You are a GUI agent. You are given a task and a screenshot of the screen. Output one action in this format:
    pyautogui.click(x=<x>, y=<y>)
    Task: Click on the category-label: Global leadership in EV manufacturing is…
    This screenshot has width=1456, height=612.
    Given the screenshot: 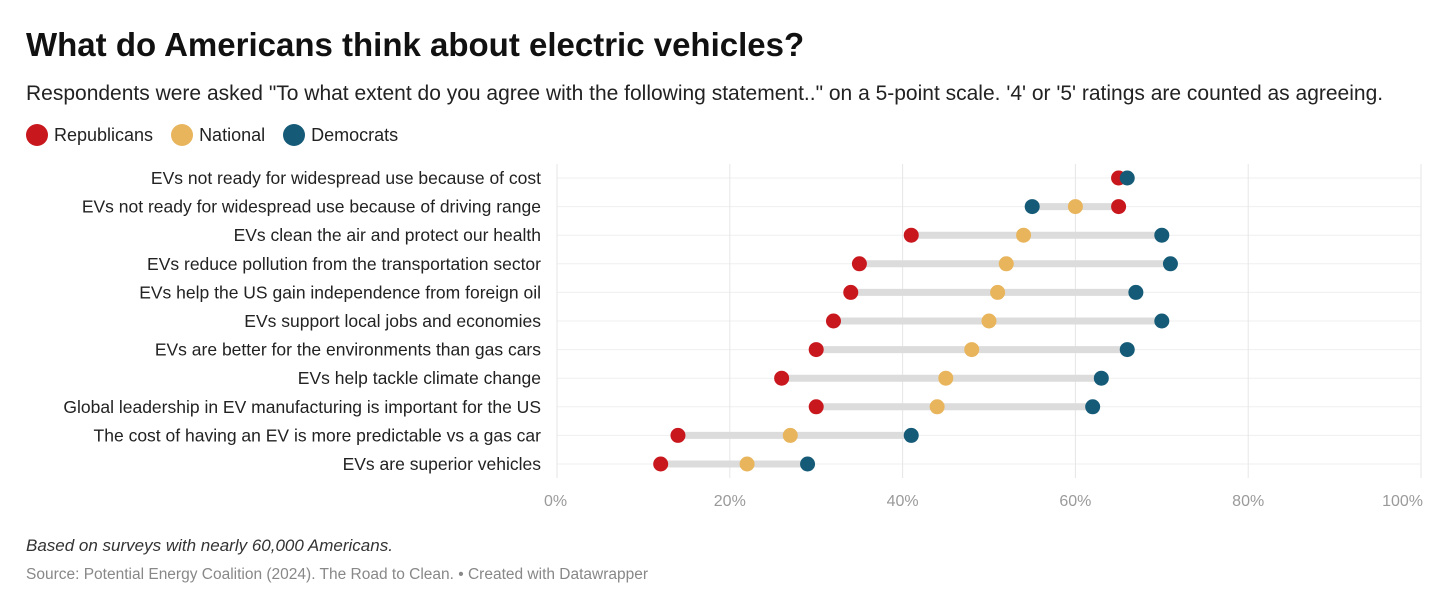 What is the action you would take?
    pyautogui.click(x=302, y=407)
    